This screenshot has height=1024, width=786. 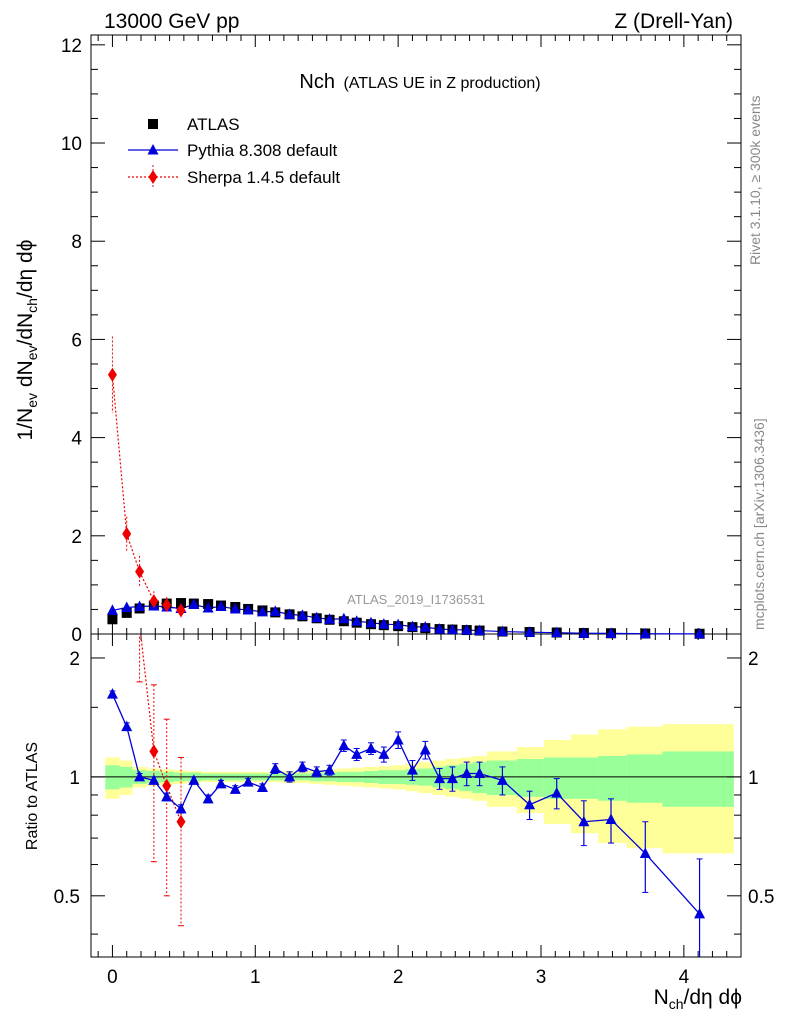 What do you see at coordinates (167, 785) in the screenshot?
I see `sherpa-ratio-point` at bounding box center [167, 785].